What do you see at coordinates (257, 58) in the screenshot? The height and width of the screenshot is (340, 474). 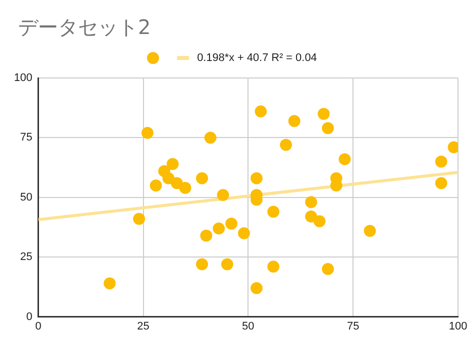 I see `legend-label: 0.198*x + 40.7 R² = 0.04` at bounding box center [257, 58].